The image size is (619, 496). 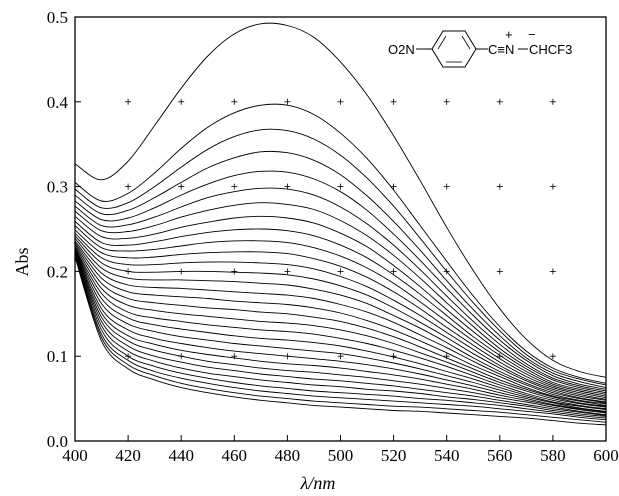 I want to click on molecule-structure: O2N C≡N + − CHCF3, so click(x=480, y=47).